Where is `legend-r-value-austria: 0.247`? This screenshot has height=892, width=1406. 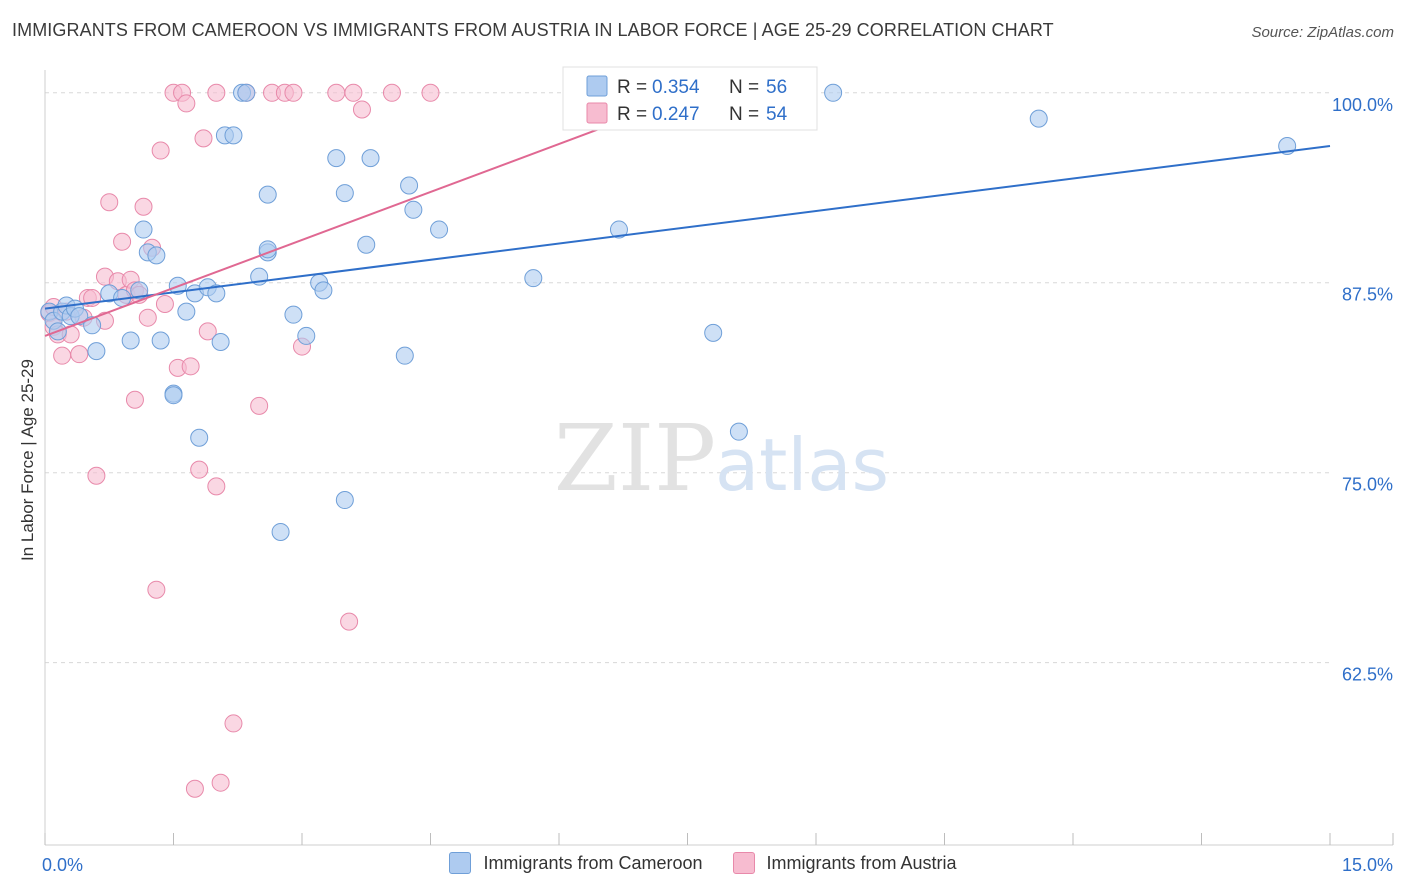 legend-r-value-austria: 0.247 is located at coordinates (676, 114).